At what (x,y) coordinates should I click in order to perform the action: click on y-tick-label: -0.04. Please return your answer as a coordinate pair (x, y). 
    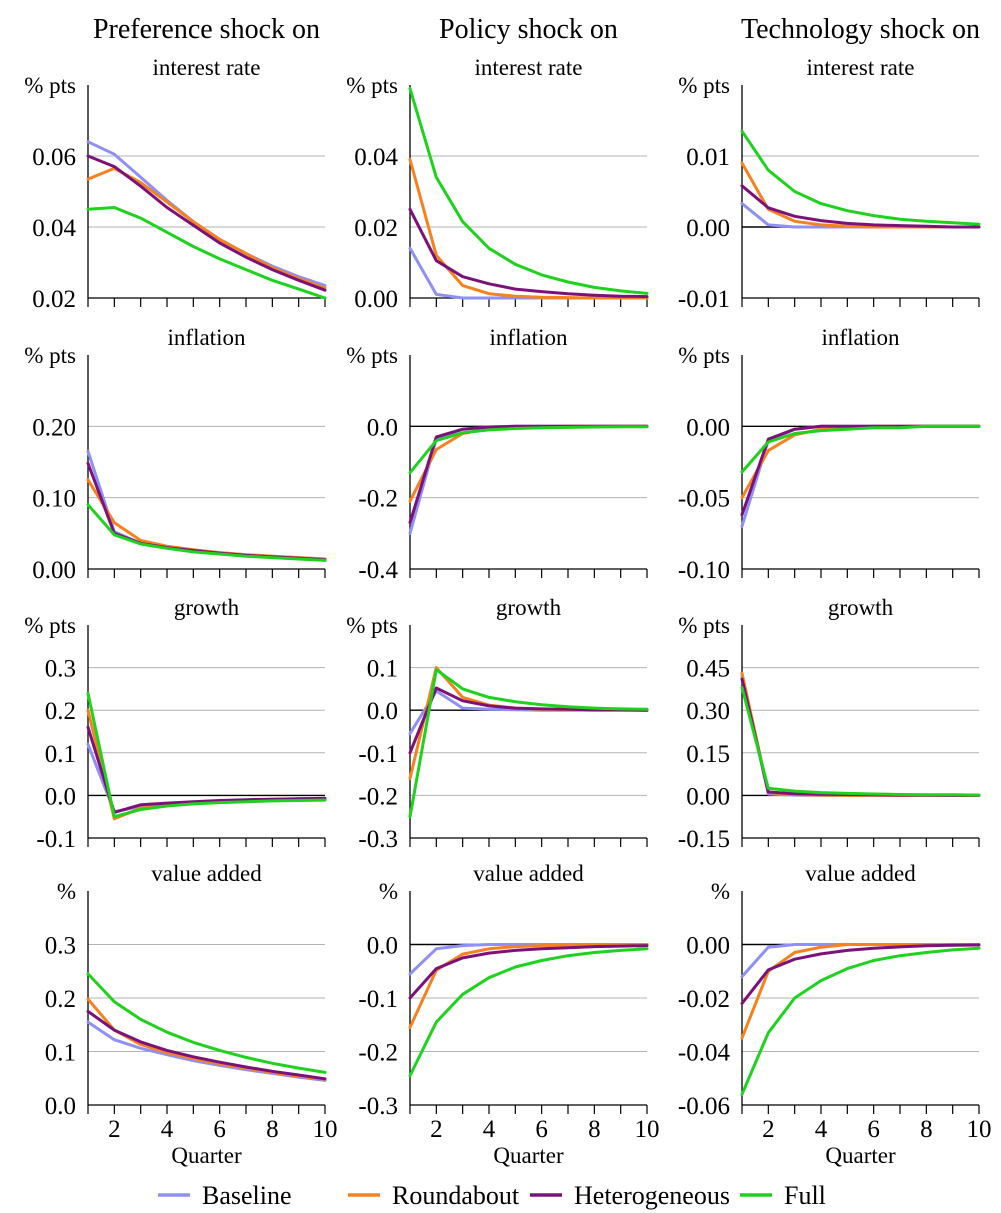
    Looking at the image, I should click on (704, 1053).